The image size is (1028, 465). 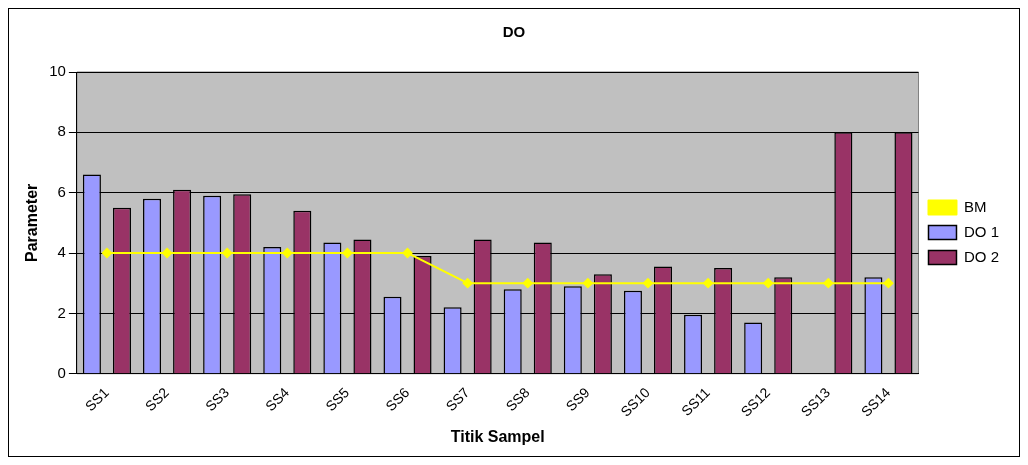 I want to click on y-tick-label: 10, so click(x=57, y=71).